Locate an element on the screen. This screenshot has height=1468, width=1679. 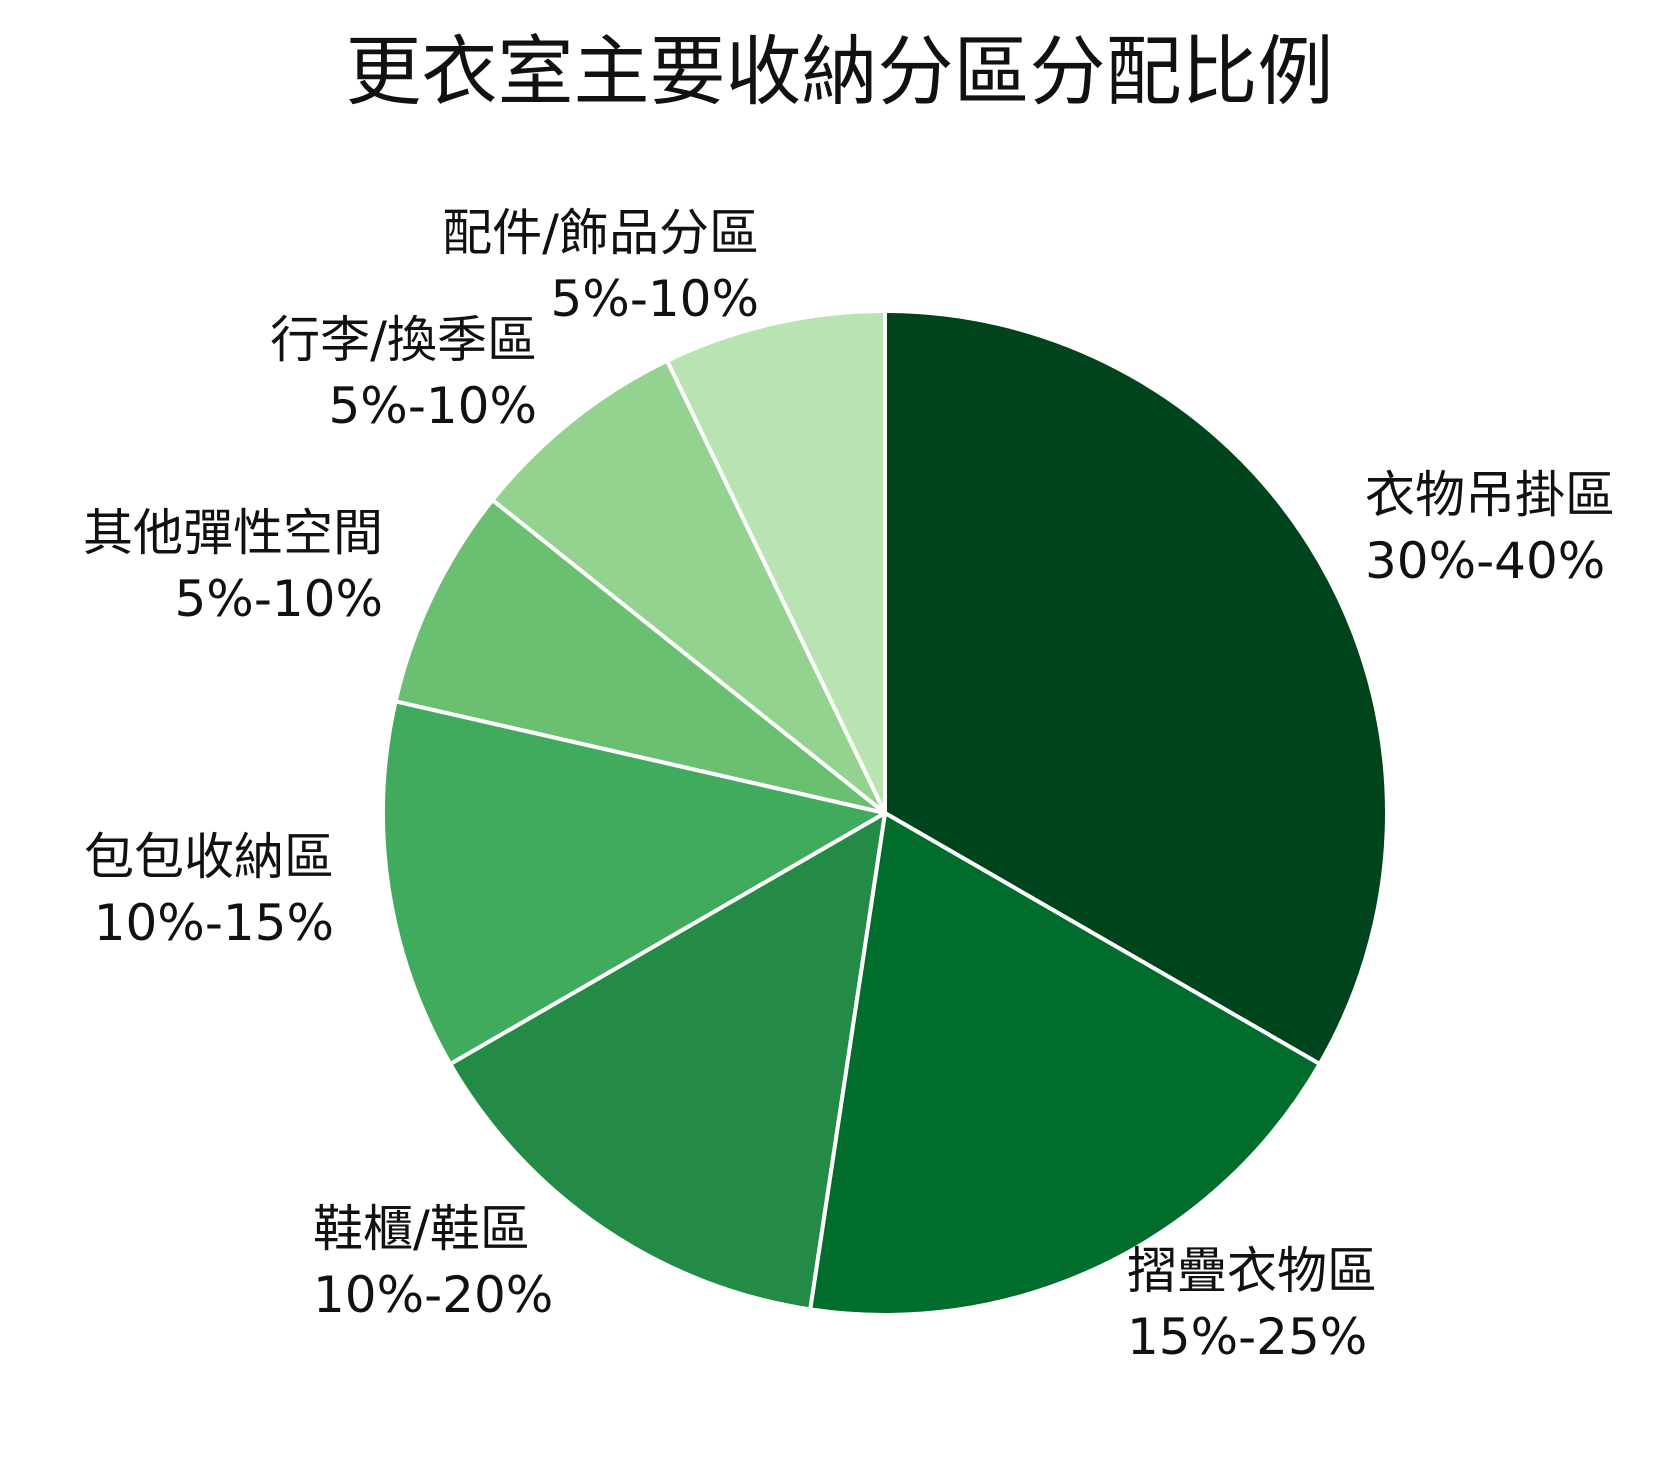
slice-label-luggage: 行李/換季區 5%-10% is located at coordinates (403, 373).